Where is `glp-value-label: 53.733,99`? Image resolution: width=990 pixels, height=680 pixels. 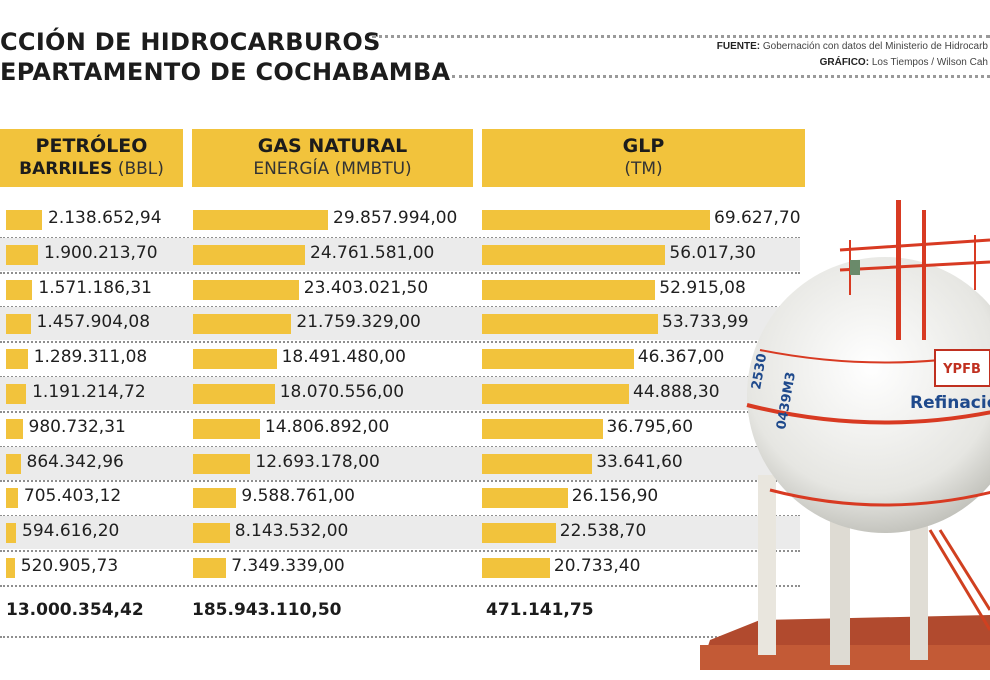
glp-value-label: 53.733,99 is located at coordinates (705, 322).